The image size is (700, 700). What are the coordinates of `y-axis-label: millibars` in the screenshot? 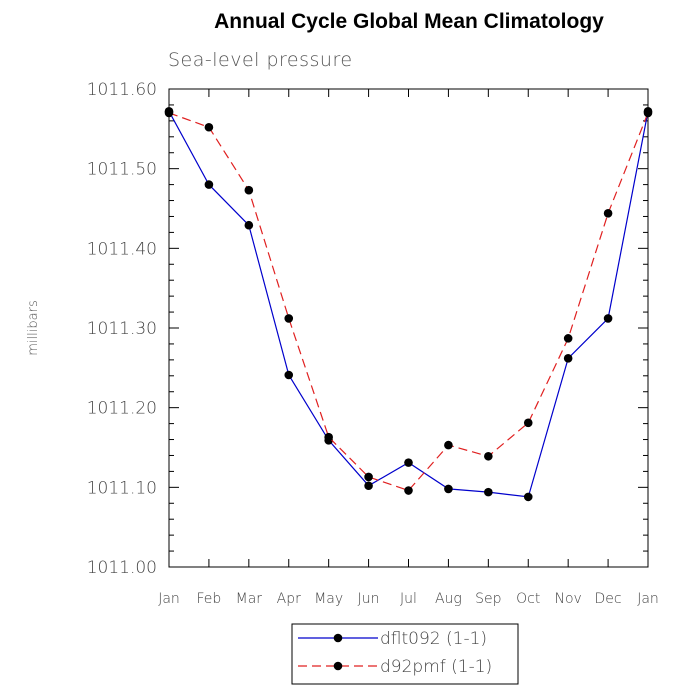 It's located at (33, 327).